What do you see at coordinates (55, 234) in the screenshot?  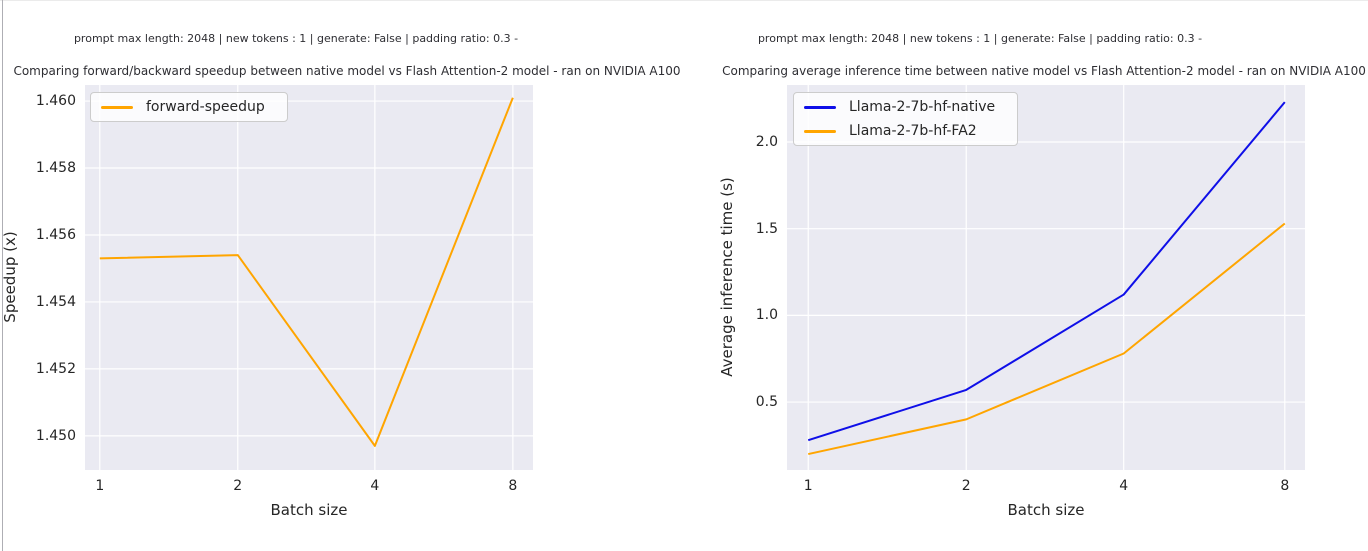 I see `y-tick-label: 1.456` at bounding box center [55, 234].